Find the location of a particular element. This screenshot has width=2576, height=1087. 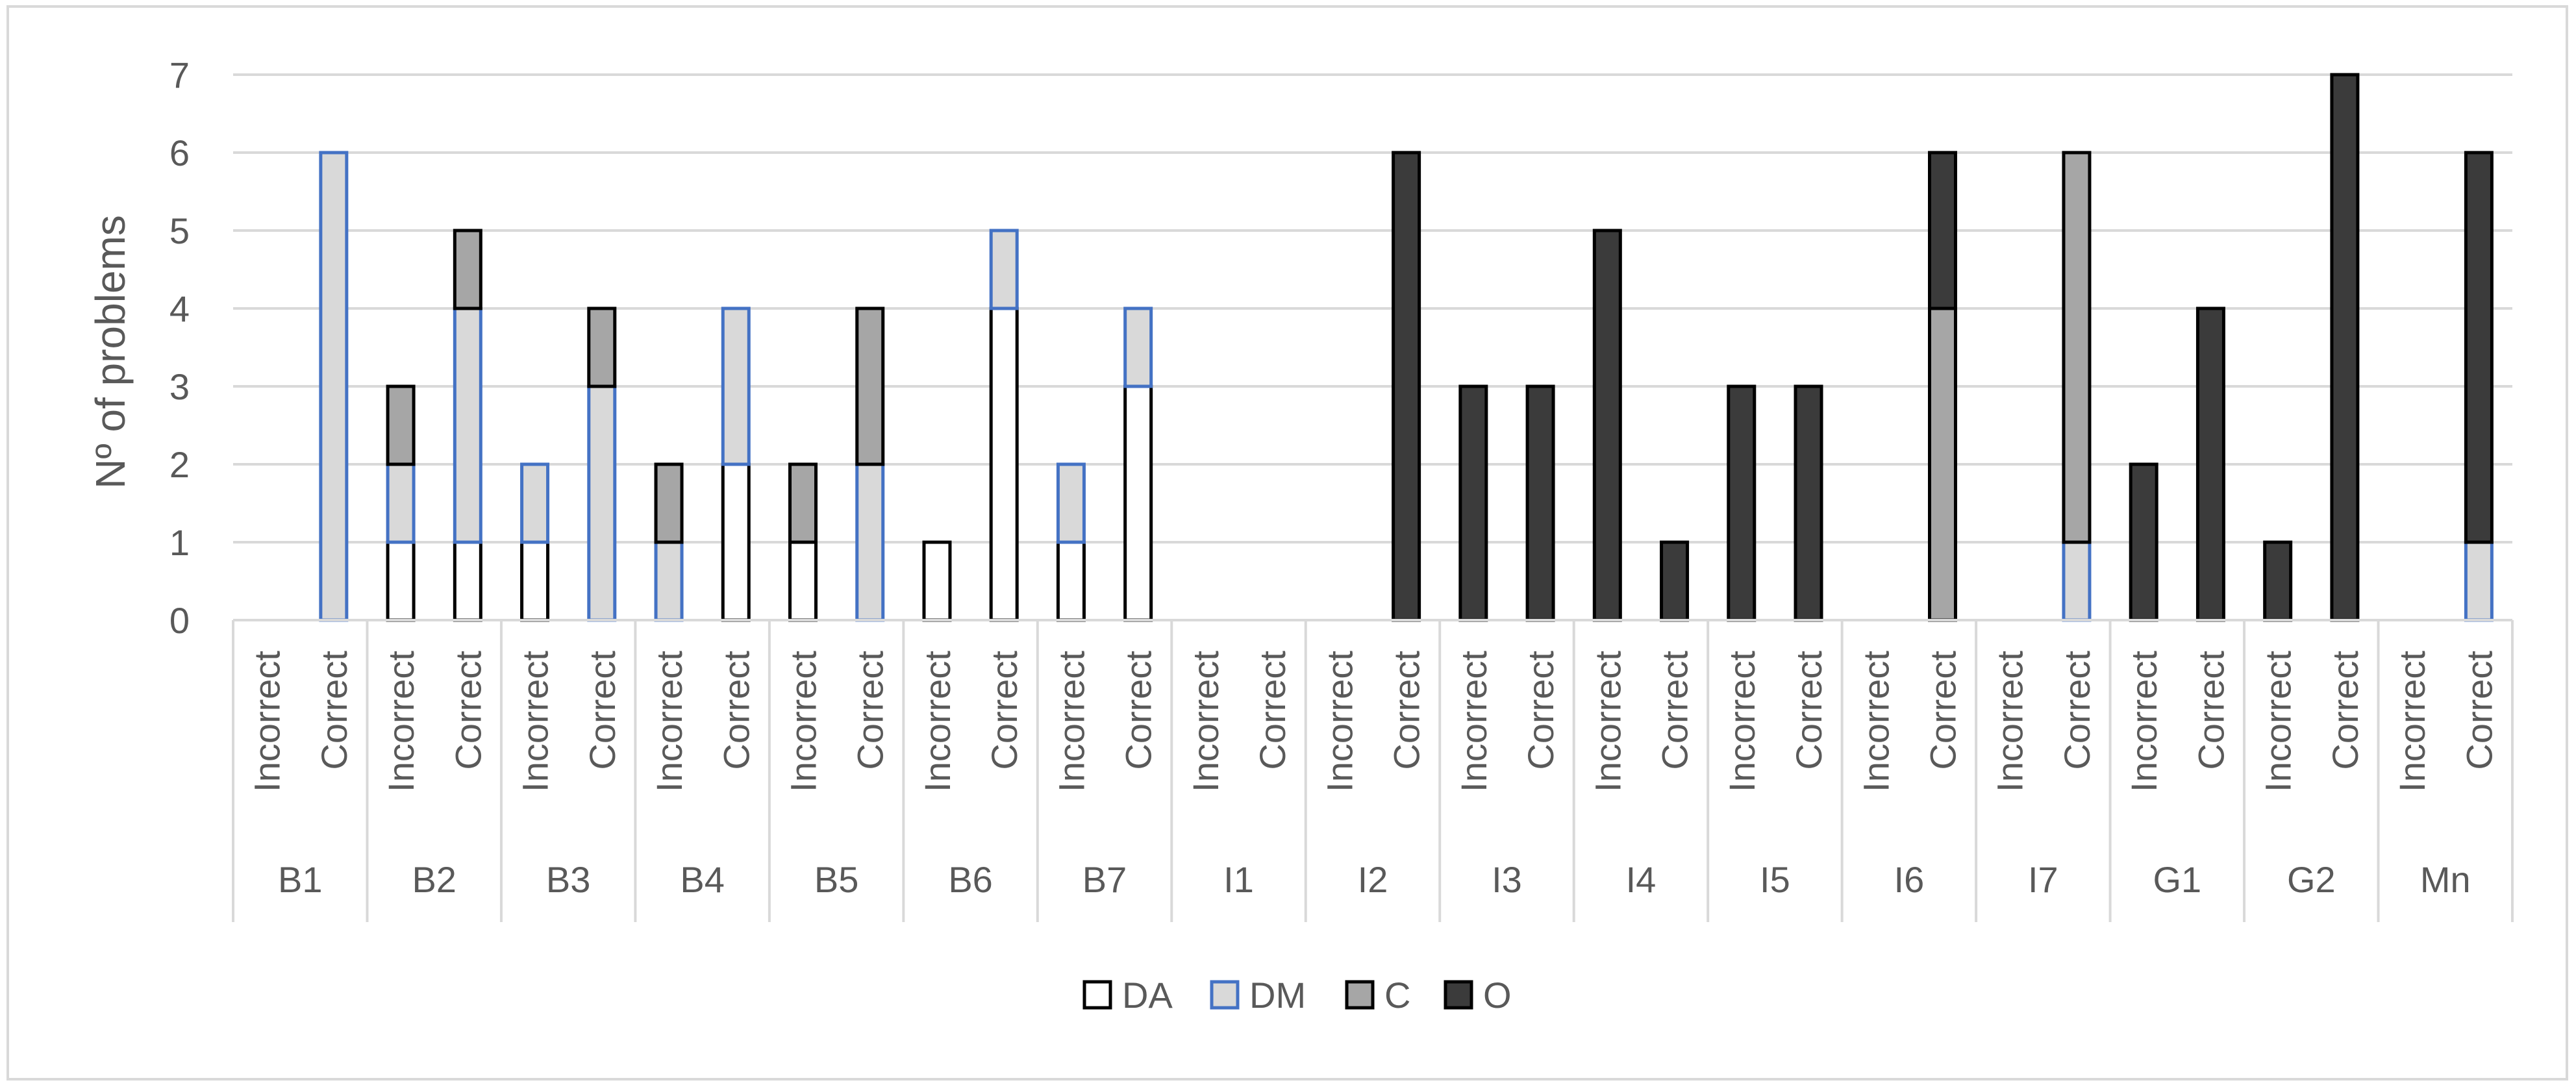

y-tick-label: 7 is located at coordinates (179, 75).